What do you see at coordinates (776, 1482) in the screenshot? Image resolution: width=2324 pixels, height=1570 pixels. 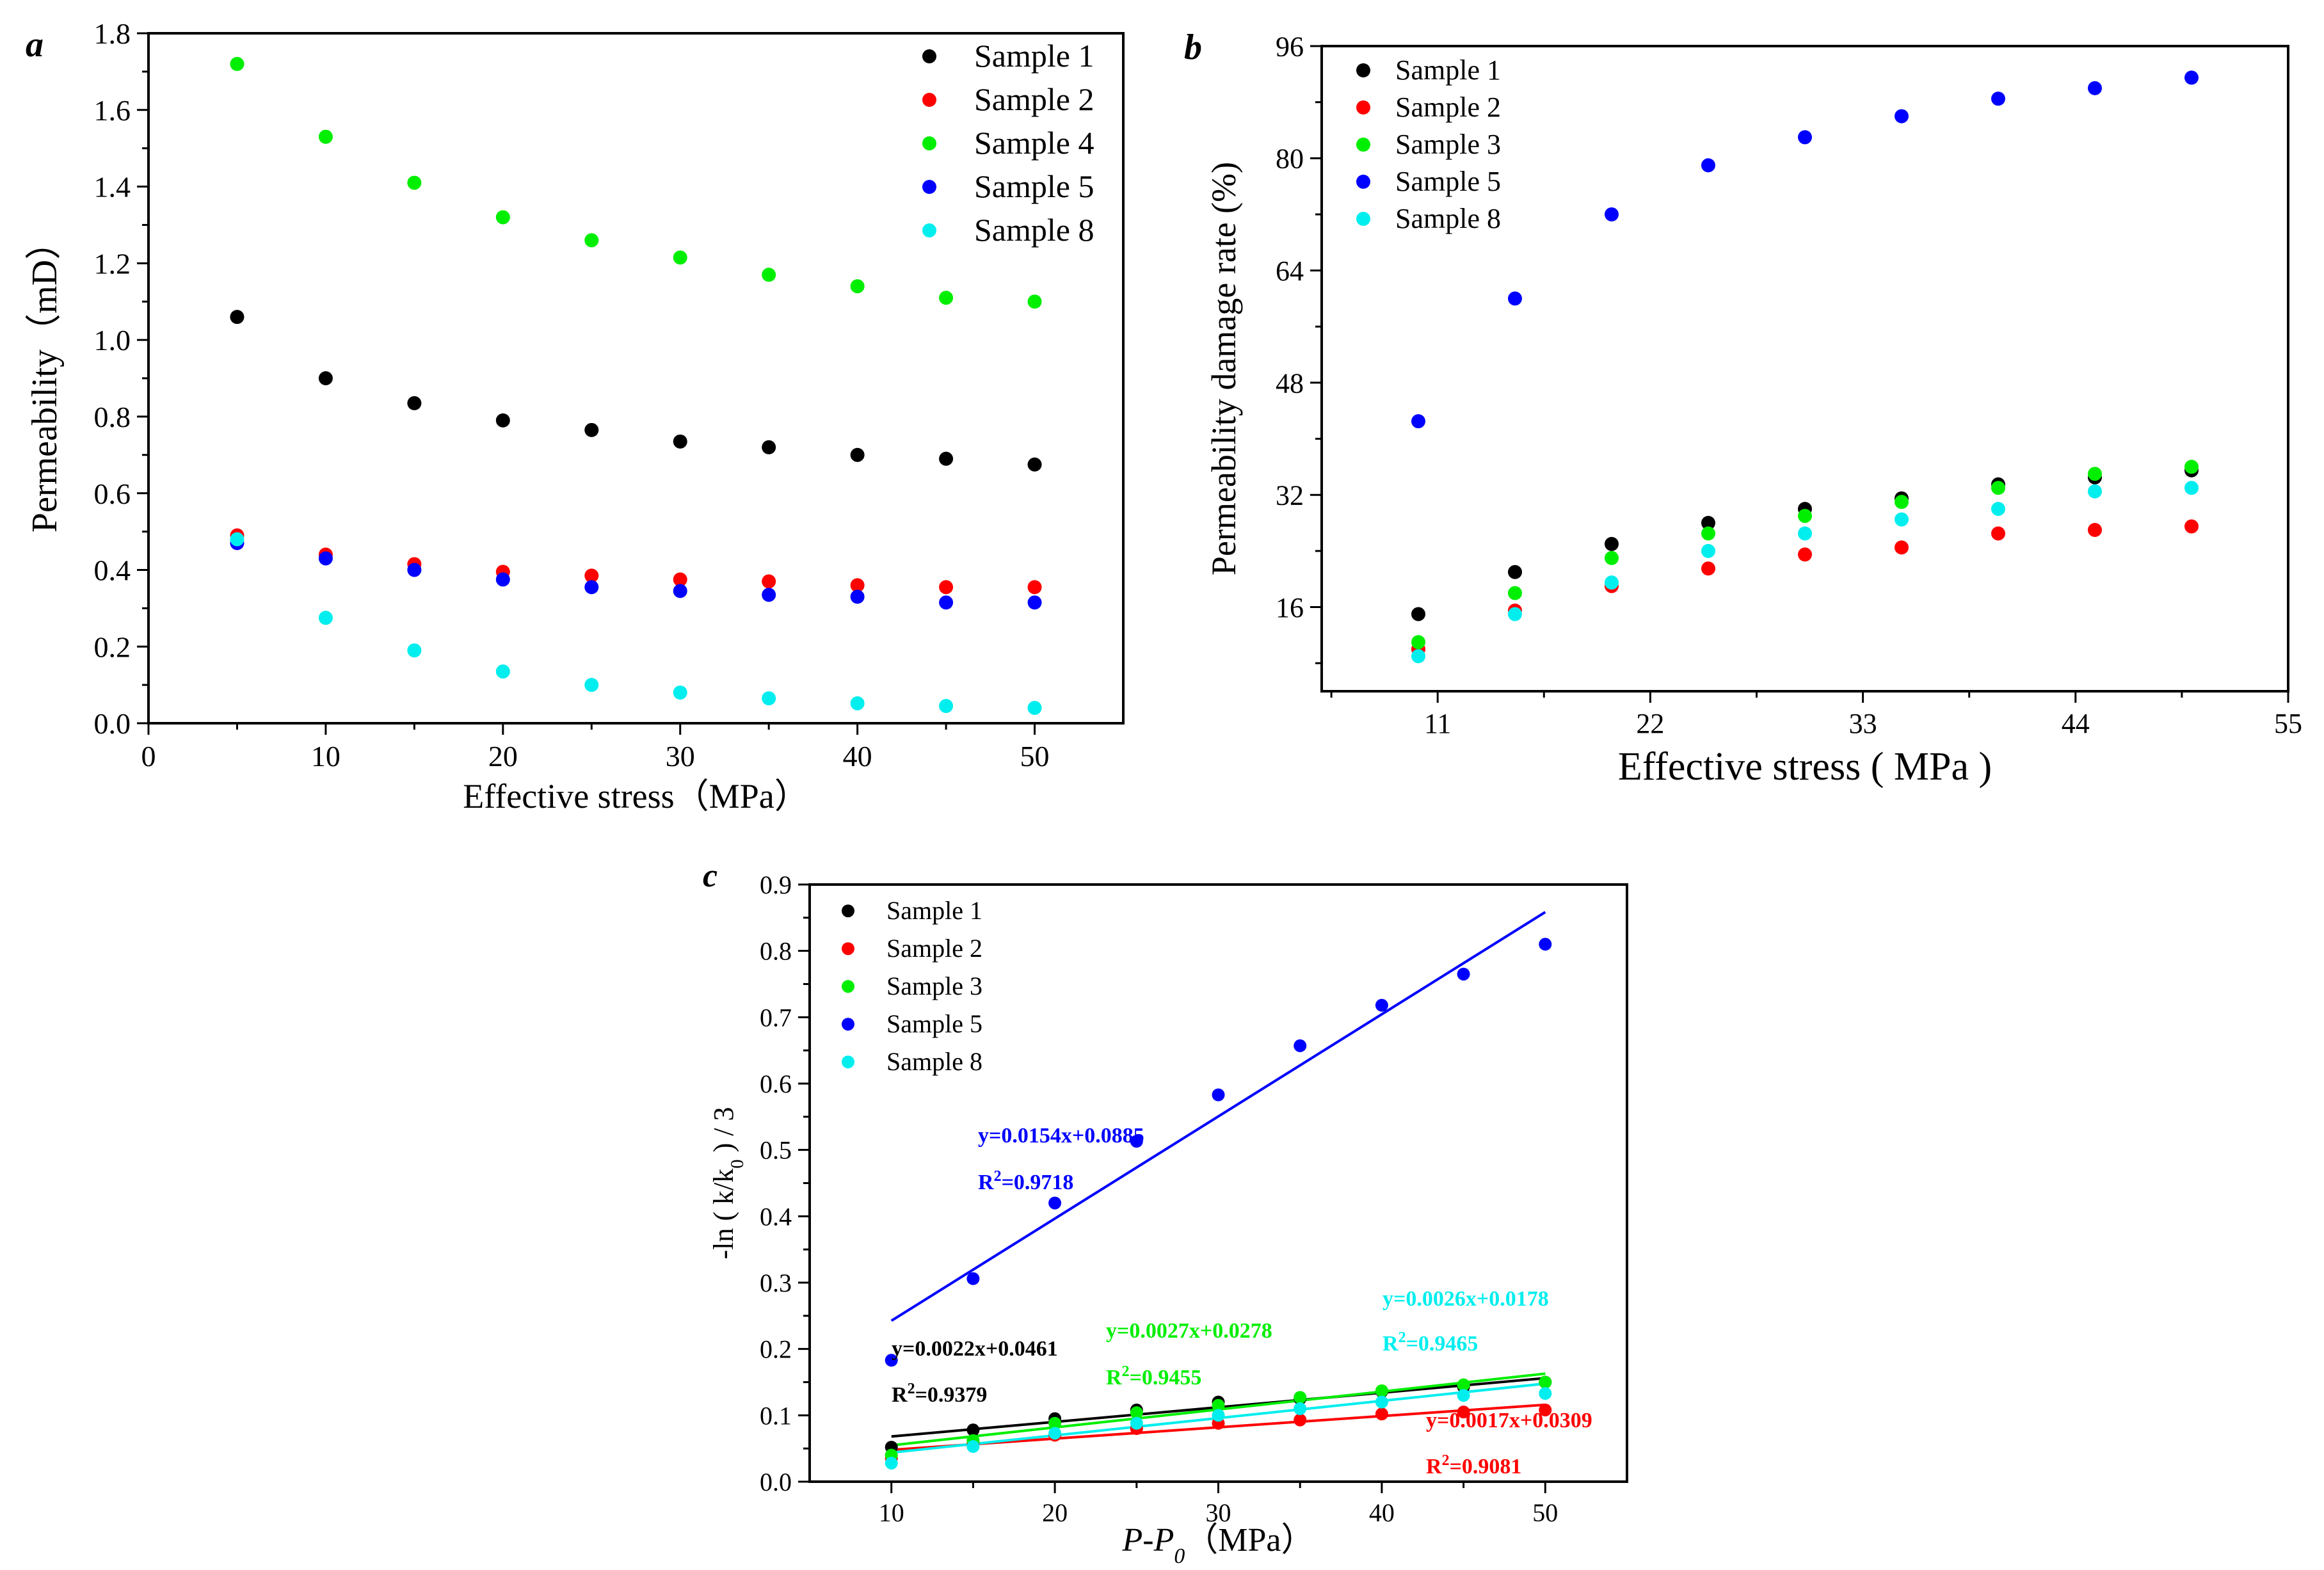 I see `y-tick-label: 0.0` at bounding box center [776, 1482].